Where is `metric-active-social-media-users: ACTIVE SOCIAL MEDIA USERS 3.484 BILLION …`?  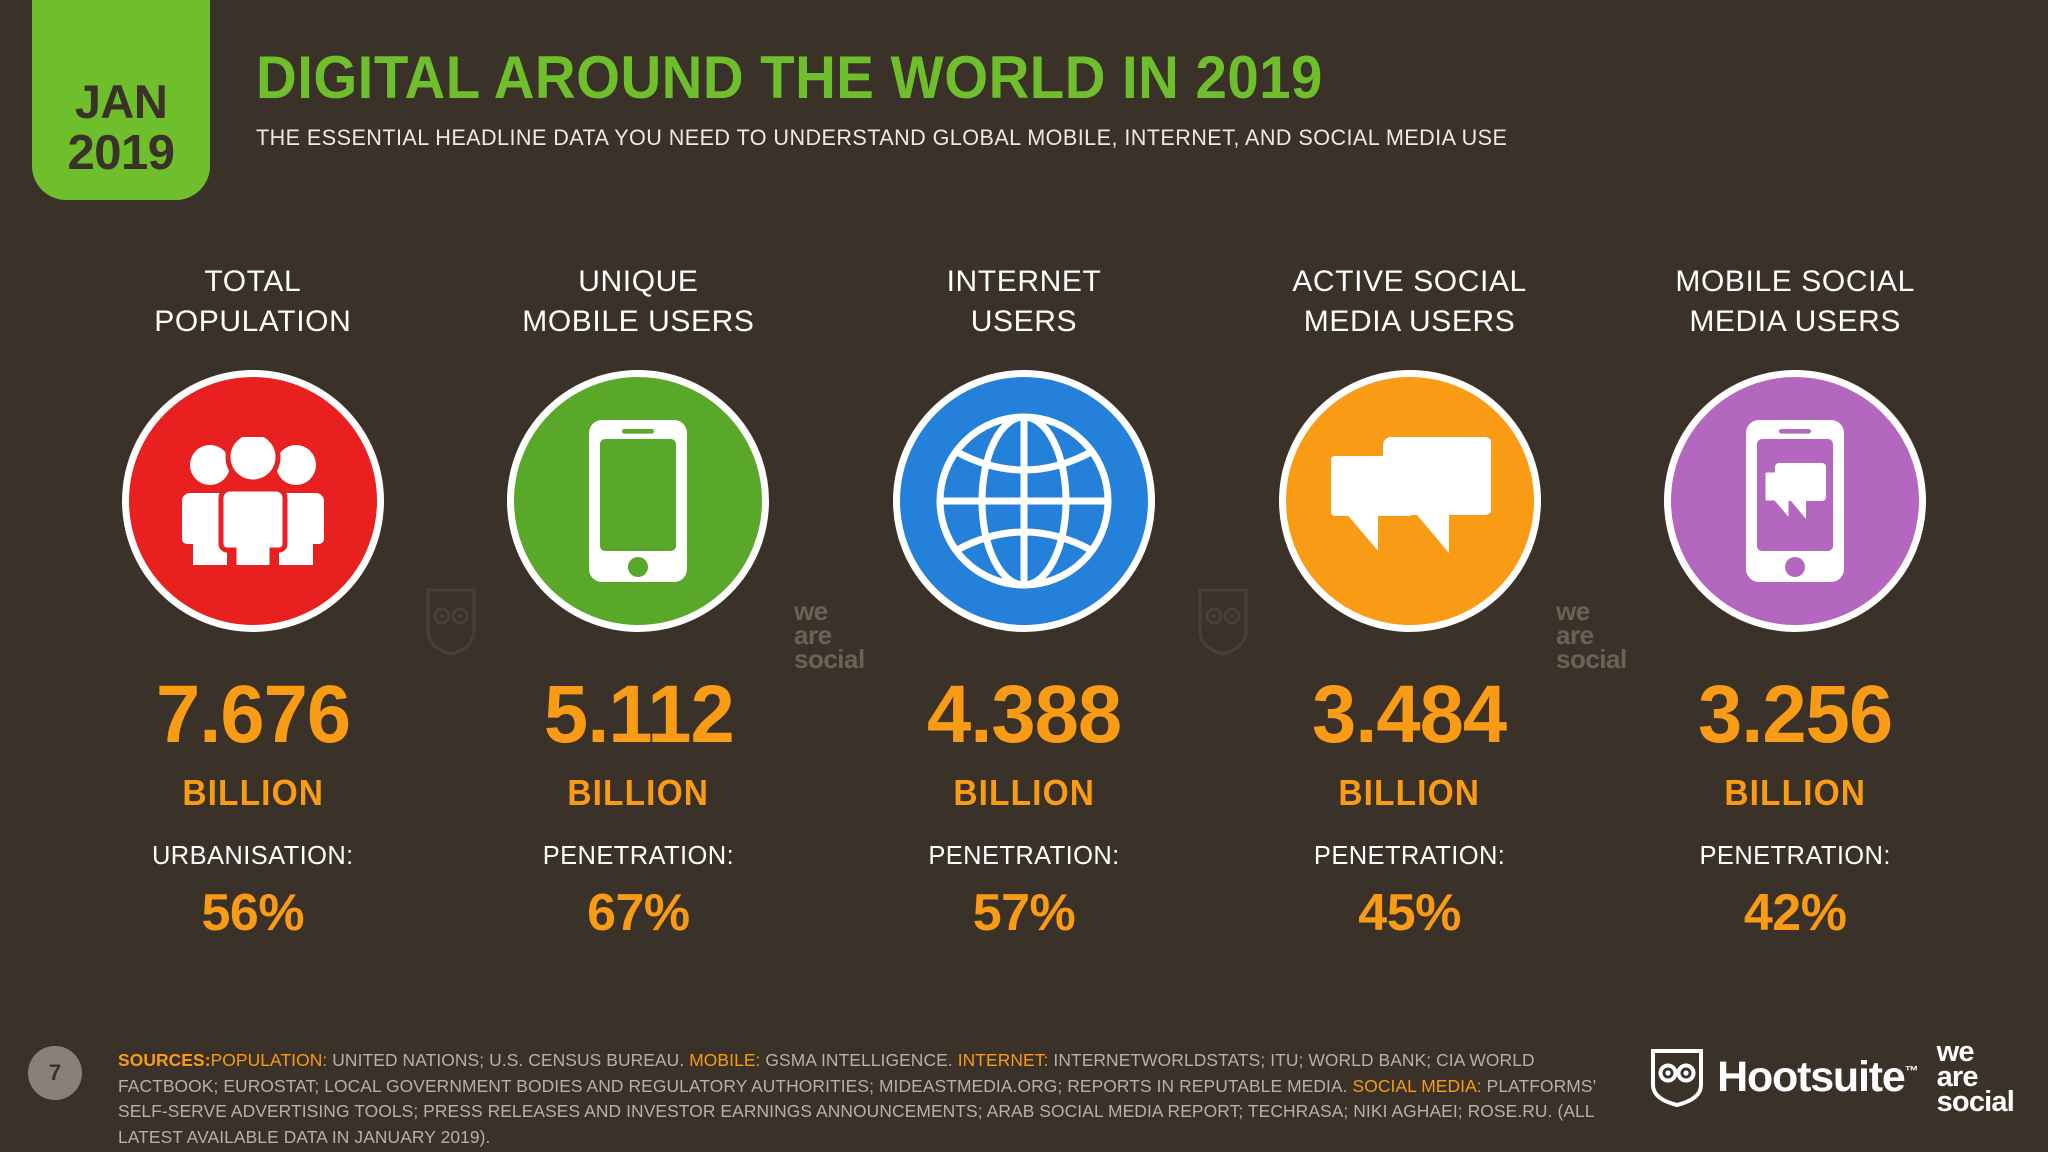
metric-active-social-media-users: ACTIVE SOCIAL MEDIA USERS 3.484 BILLION … is located at coordinates (1410, 600).